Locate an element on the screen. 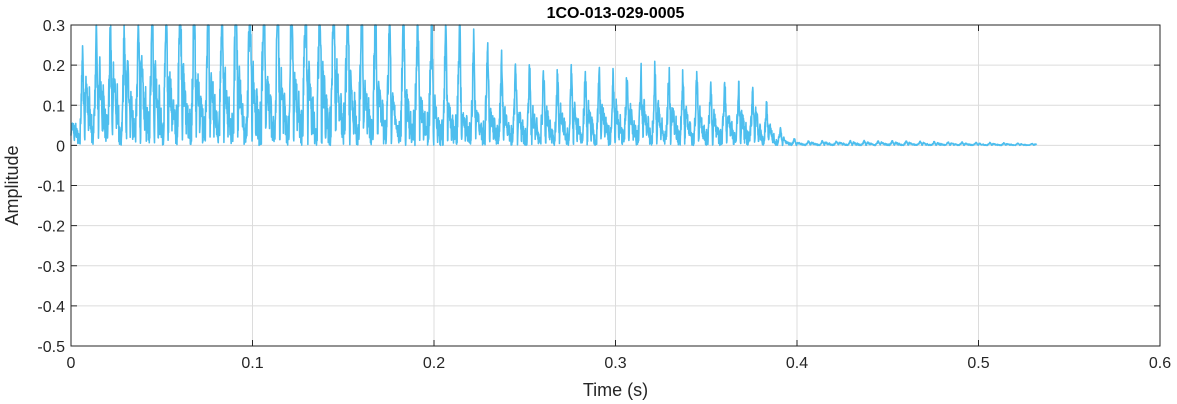 The height and width of the screenshot is (404, 1177). x-tick-label: 0.3 is located at coordinates (615, 363).